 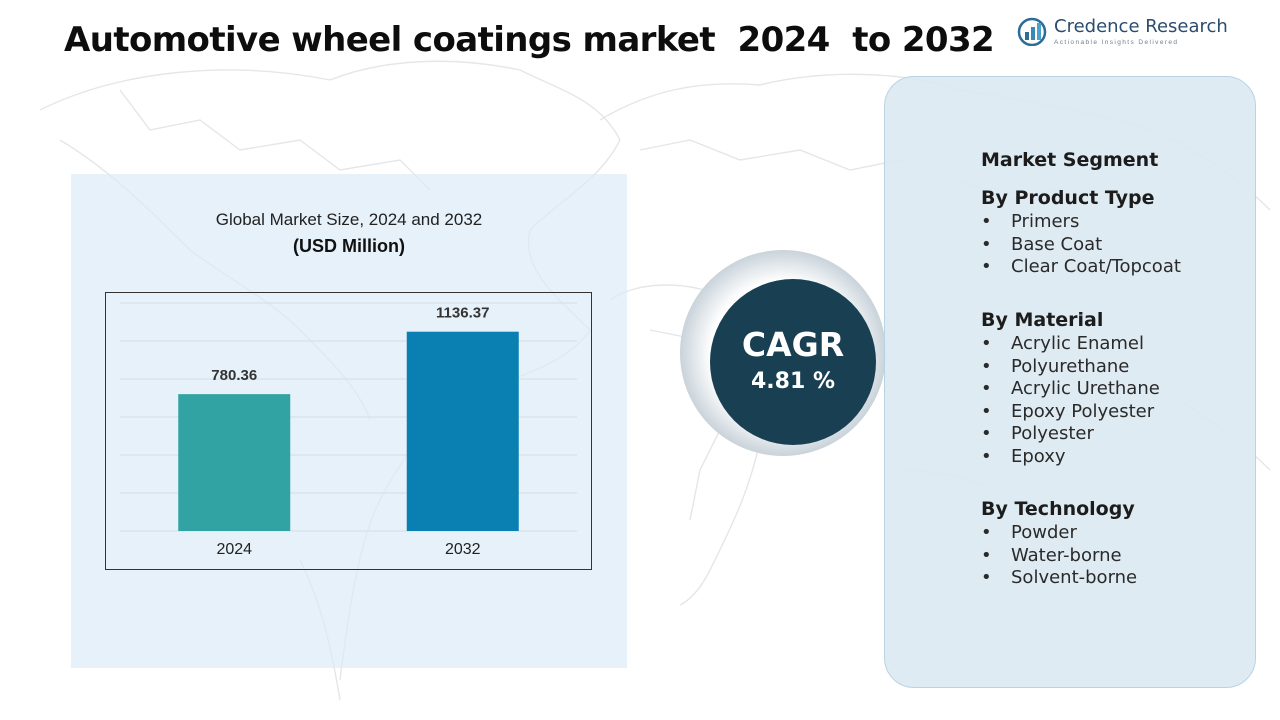 What do you see at coordinates (1081, 266) in the screenshot?
I see `segment-item: • Clear Coat/Topcoat` at bounding box center [1081, 266].